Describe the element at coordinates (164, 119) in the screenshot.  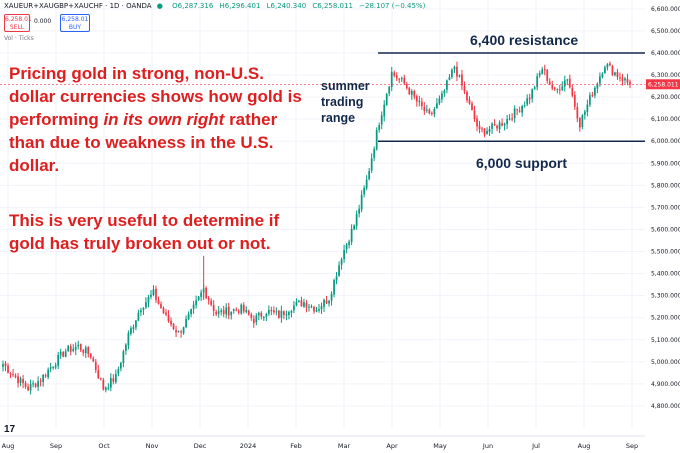
I see `main-note-emphasis: in its own right` at that location.